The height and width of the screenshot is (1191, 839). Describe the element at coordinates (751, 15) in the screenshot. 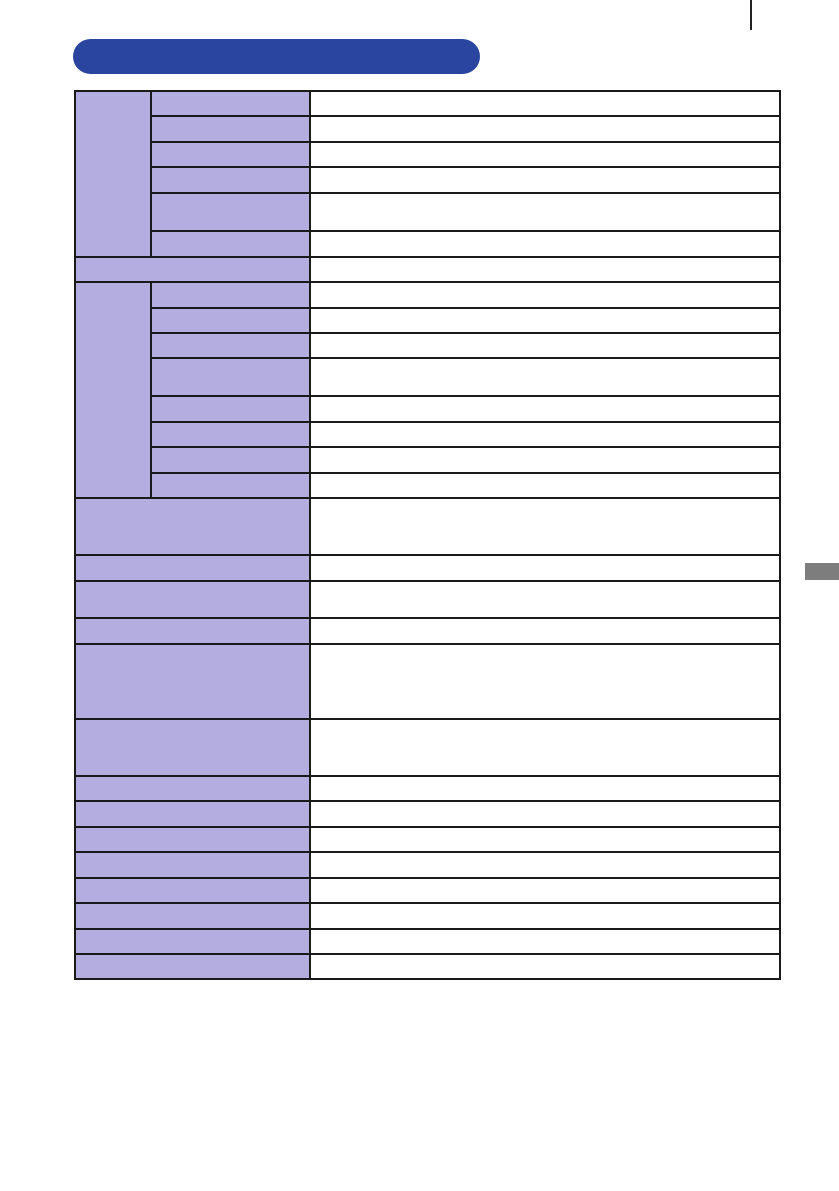

I see `crop-mark` at that location.